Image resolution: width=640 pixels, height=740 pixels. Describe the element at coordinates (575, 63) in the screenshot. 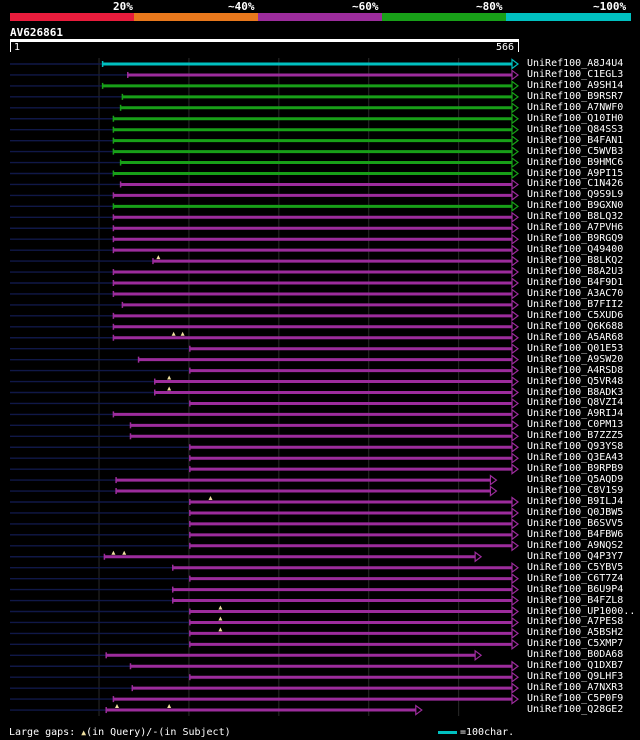

I see `hit-label: UniRef100_A8J4U4` at that location.